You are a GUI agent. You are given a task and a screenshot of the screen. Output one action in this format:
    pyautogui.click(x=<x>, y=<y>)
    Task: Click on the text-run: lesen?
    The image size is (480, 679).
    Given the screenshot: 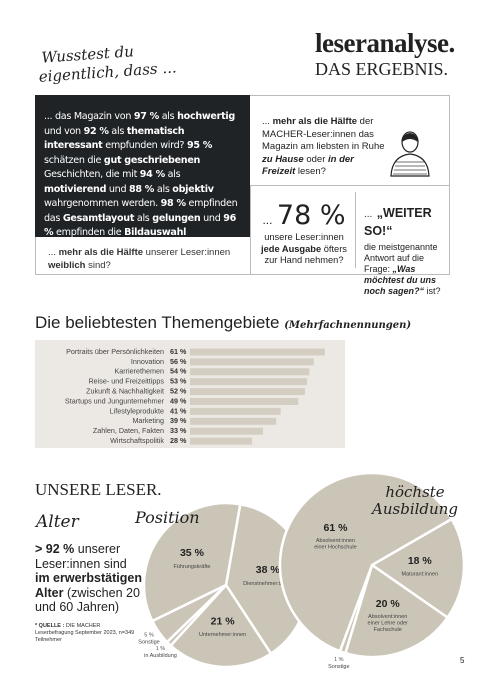 What is the action you would take?
    pyautogui.click(x=310, y=171)
    